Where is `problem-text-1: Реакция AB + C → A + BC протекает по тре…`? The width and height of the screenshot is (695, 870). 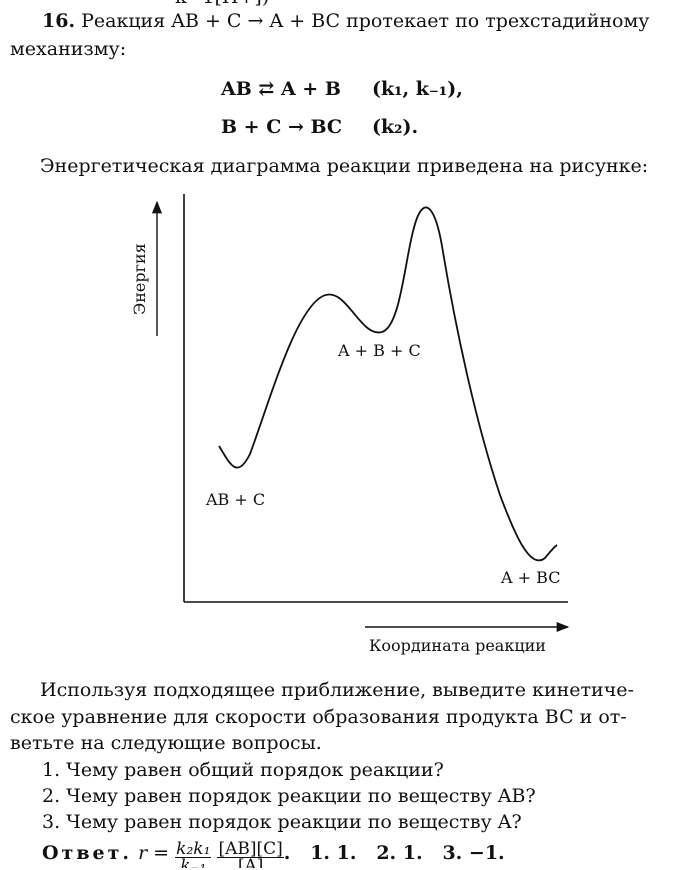 problem-text-1: Реакция AB + C → A + BC протекает по тре… is located at coordinates (365, 21).